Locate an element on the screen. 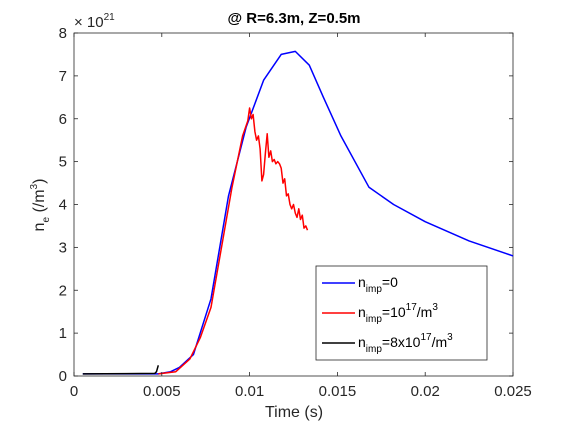 This screenshot has width=566, height=424. x-tick-label: 0.025 is located at coordinates (513, 391).